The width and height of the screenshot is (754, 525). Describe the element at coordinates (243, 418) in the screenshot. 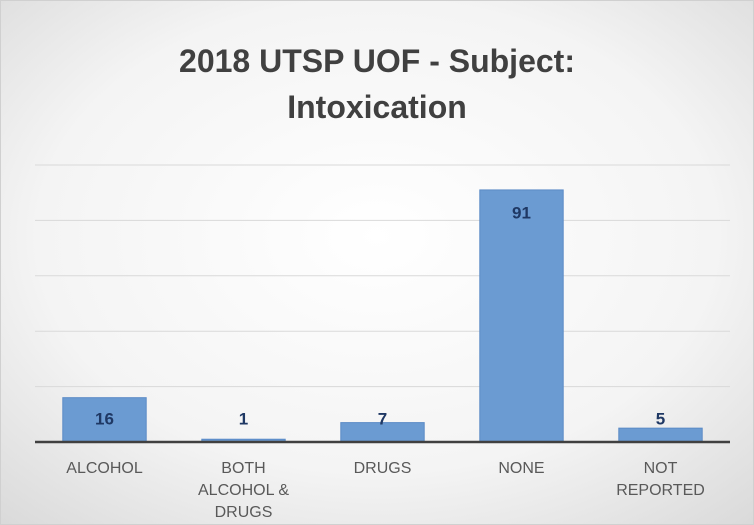

I see `data-label: 1` at that location.